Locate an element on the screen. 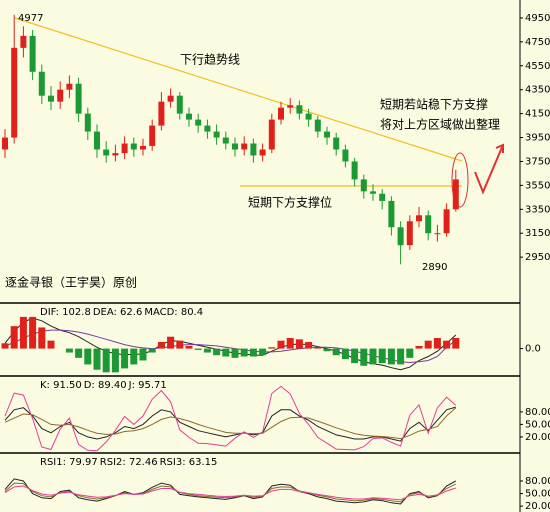  legend-entry: RSI3: 63.15 is located at coordinates (189, 462).